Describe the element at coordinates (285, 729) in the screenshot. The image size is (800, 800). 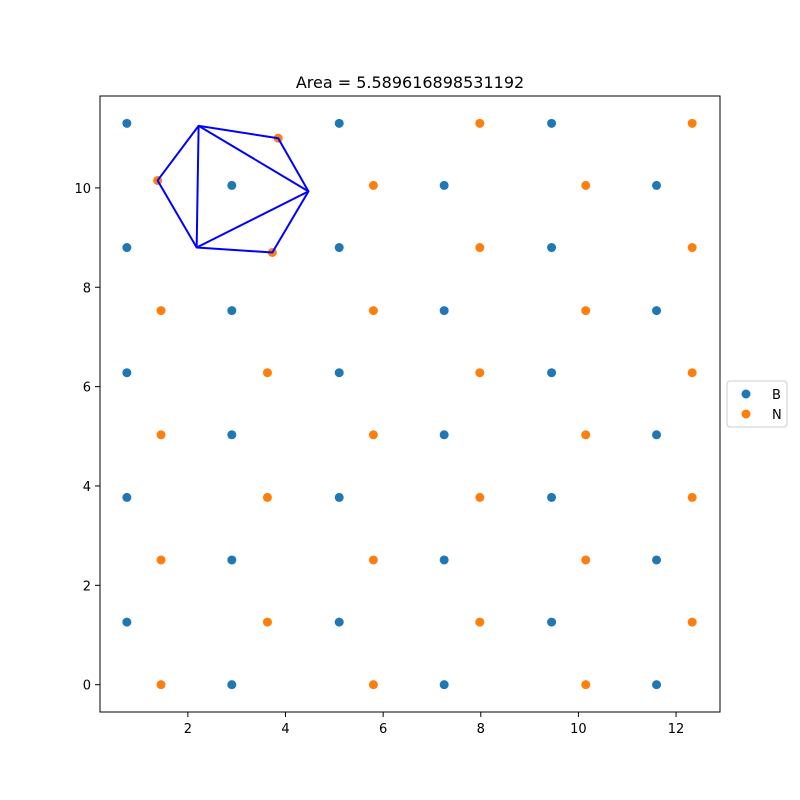
I see `x-tick-label: 4` at that location.